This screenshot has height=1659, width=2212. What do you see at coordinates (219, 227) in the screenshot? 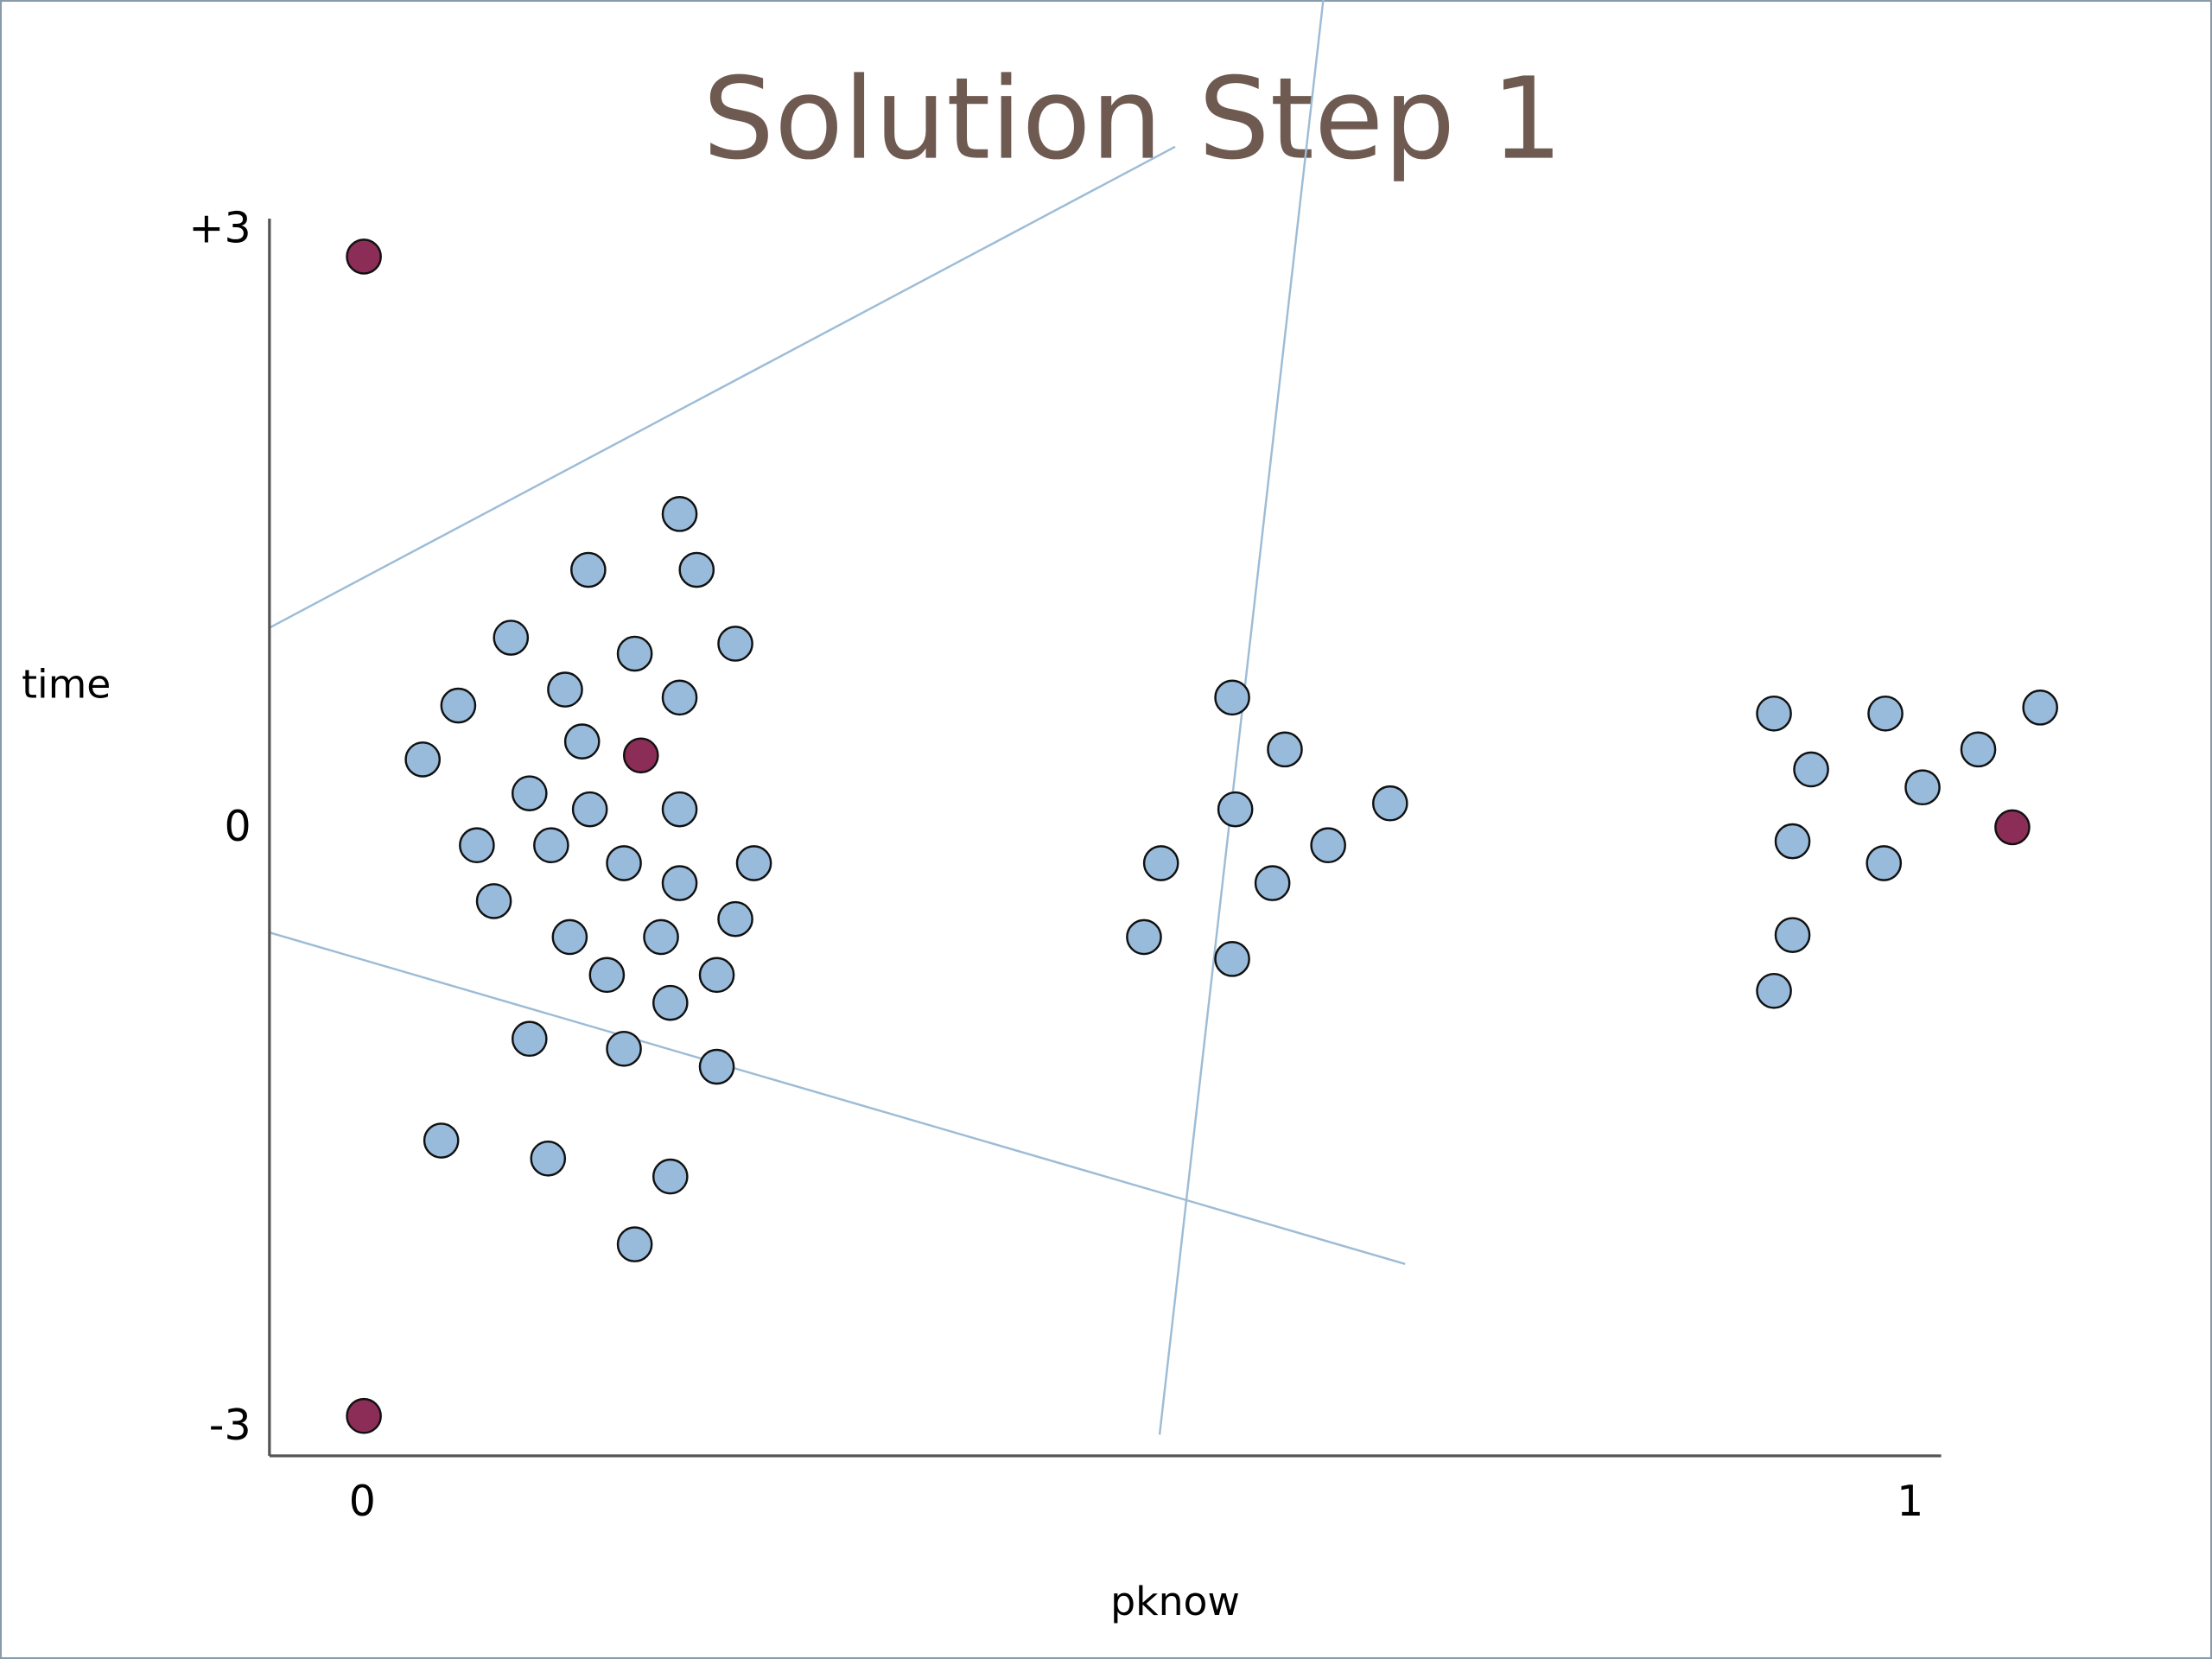
I see `y-tick-label: +3` at bounding box center [219, 227].